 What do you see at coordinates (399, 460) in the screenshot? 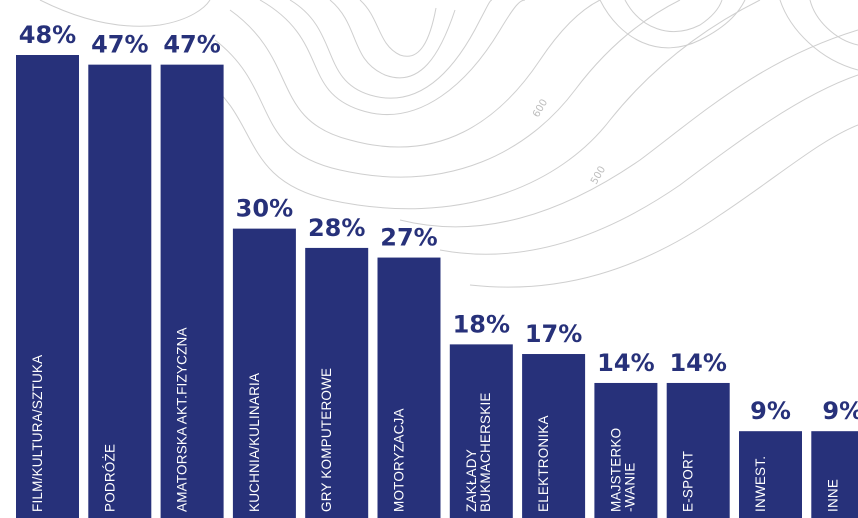
I see `category-label-5: MOTORYZACJA` at bounding box center [399, 460].